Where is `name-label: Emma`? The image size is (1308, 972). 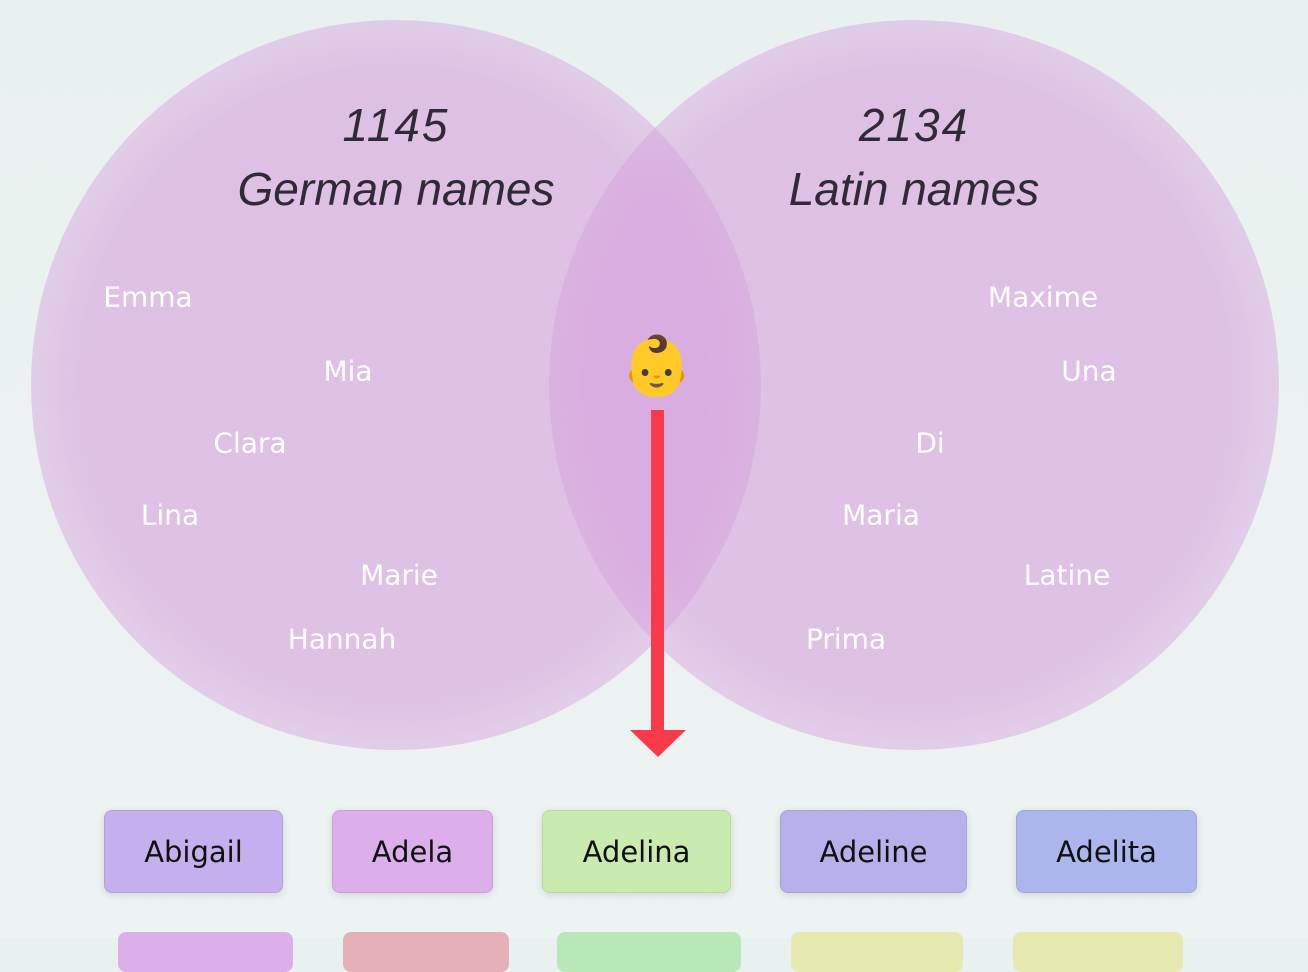 name-label: Emma is located at coordinates (148, 297).